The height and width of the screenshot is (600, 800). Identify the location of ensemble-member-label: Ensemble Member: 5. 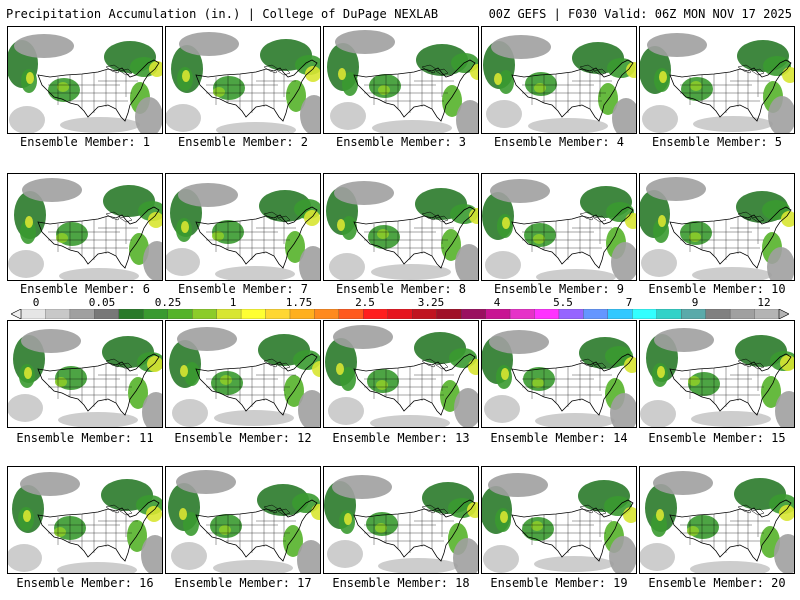
(717, 142).